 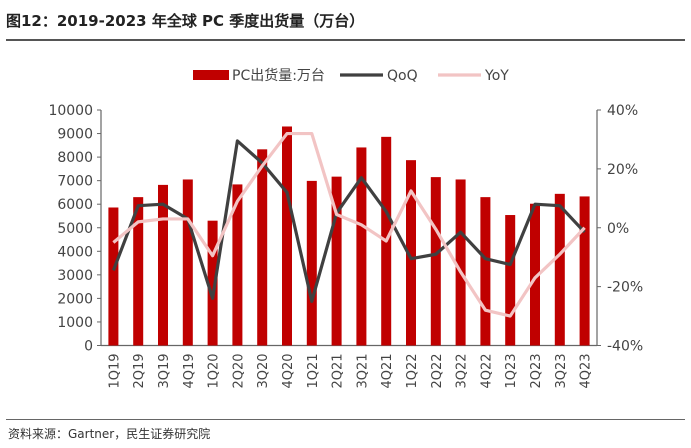 What do you see at coordinates (625, 288) in the screenshot?
I see `right-axis-tick-label: -20%` at bounding box center [625, 288].